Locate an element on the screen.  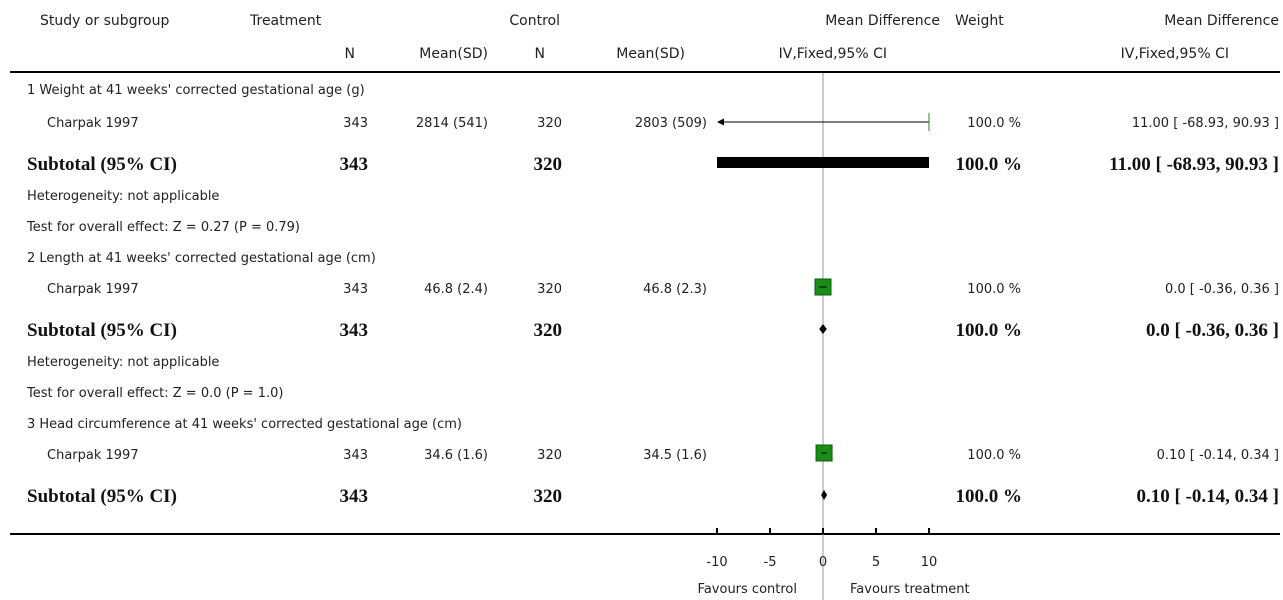
group-2-subtotal-weight: 100.0 % is located at coordinates (989, 330).